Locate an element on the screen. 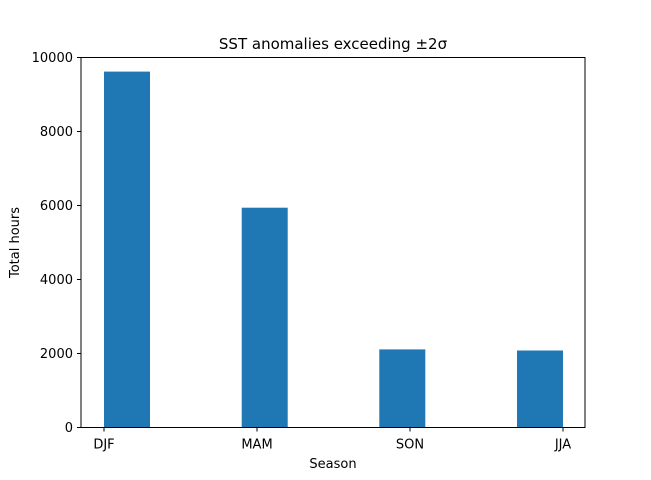 This screenshot has width=651, height=480. y-tick-label: 0 is located at coordinates (69, 428).